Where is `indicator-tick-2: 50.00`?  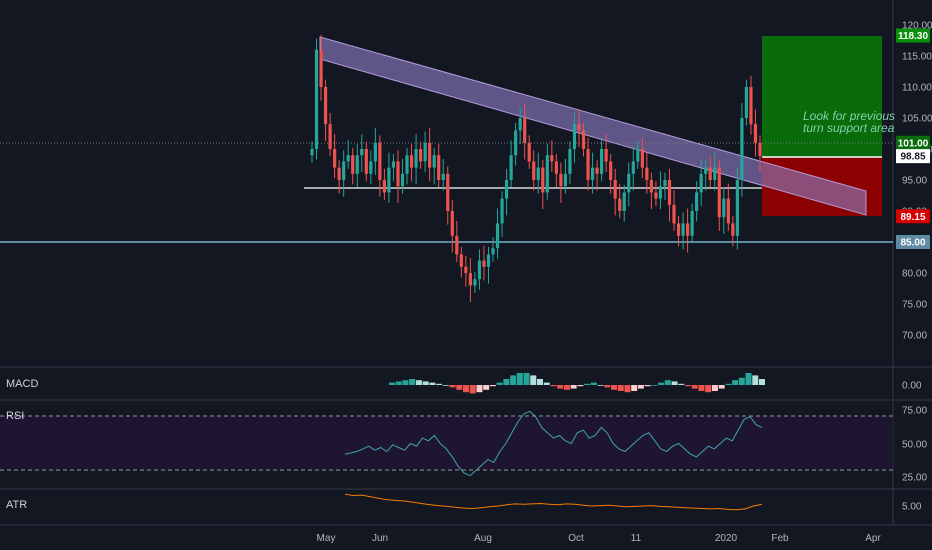 indicator-tick-2: 50.00 is located at coordinates (914, 445).